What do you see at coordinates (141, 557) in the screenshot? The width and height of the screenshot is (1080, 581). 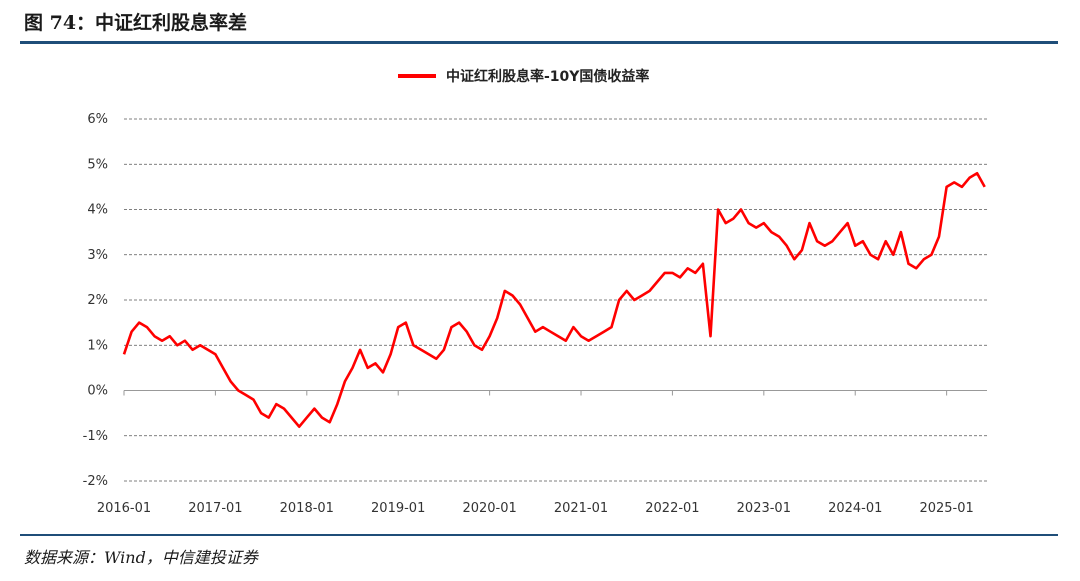 I see `source-note: 数据来源：Wind，中信建投证券` at bounding box center [141, 557].